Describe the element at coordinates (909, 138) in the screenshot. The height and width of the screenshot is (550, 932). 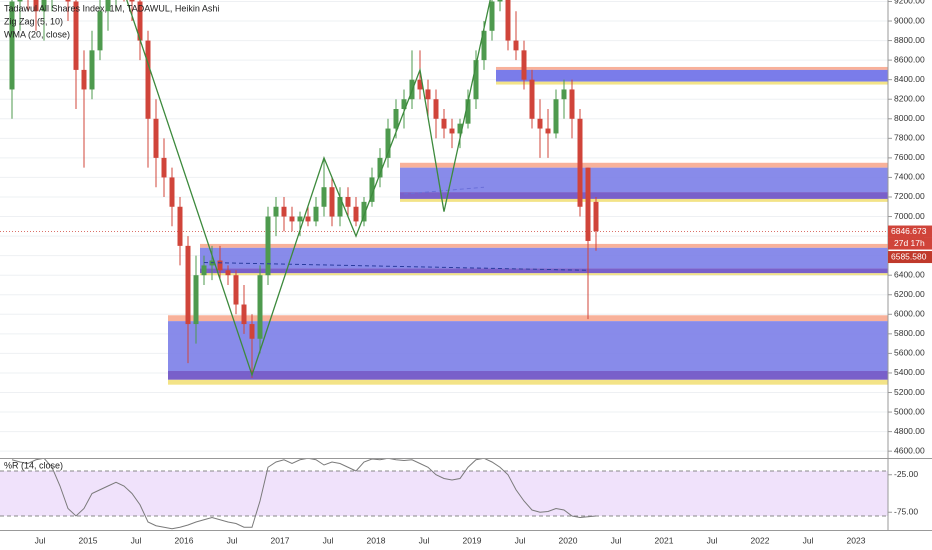
I see `y-tick-label: 7800.00` at that location.